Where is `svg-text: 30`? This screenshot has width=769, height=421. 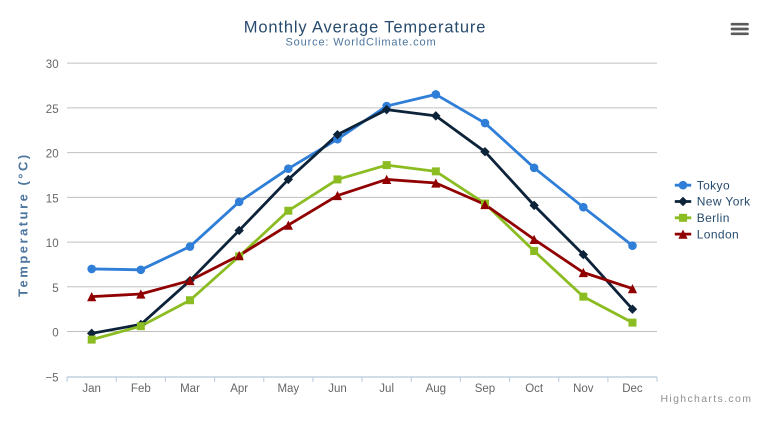 svg-text: 30 is located at coordinates (52, 65).